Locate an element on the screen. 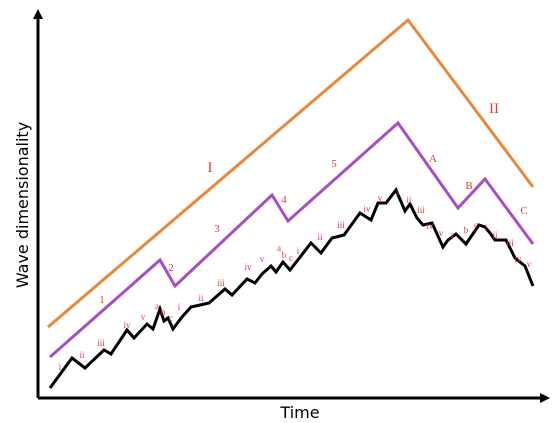 The width and height of the screenshot is (552, 423). y-axis-label: Wave dimensionality is located at coordinates (22, 205).